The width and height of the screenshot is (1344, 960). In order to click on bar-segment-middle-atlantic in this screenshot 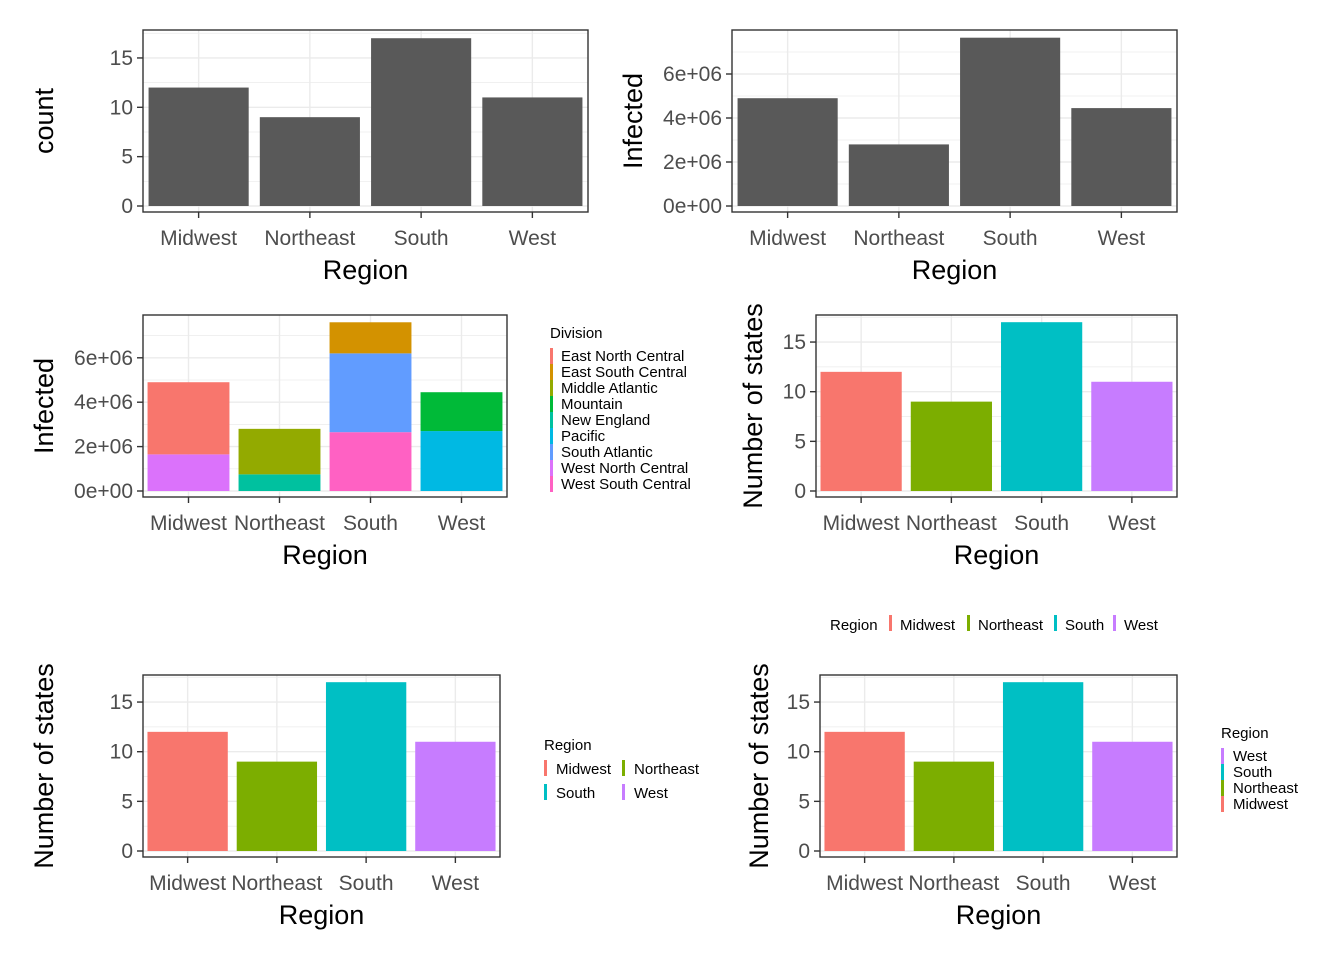, I will do `click(279, 451)`.